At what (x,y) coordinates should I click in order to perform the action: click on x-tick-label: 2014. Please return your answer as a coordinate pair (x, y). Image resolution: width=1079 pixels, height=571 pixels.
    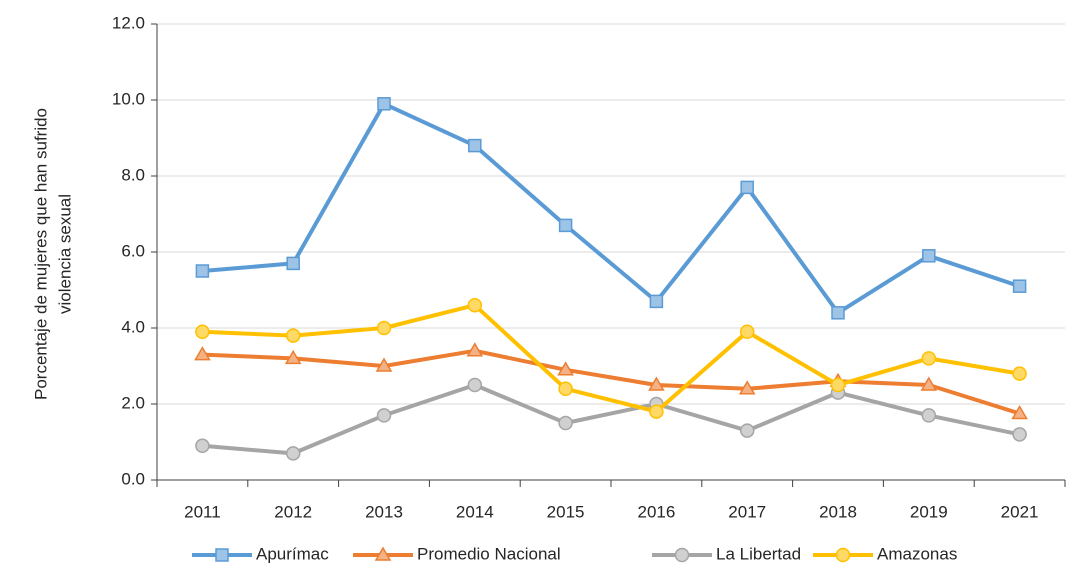
    Looking at the image, I should click on (475, 511).